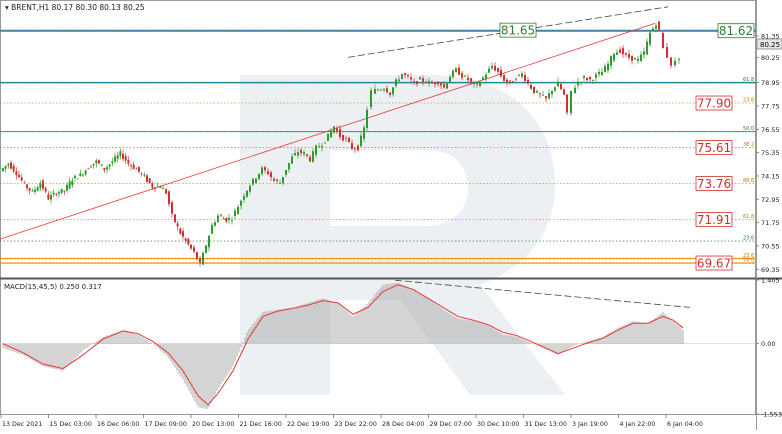 Image resolution: width=782 pixels, height=434 pixels. What do you see at coordinates (770, 281) in the screenshot?
I see `macd-tick-label: 1.405` at bounding box center [770, 281].